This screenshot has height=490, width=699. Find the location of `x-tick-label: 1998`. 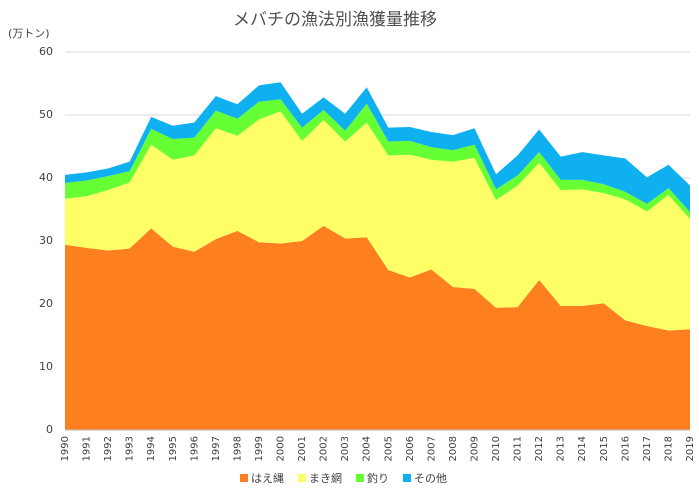

x-tick-label: 1998 is located at coordinates (237, 448).